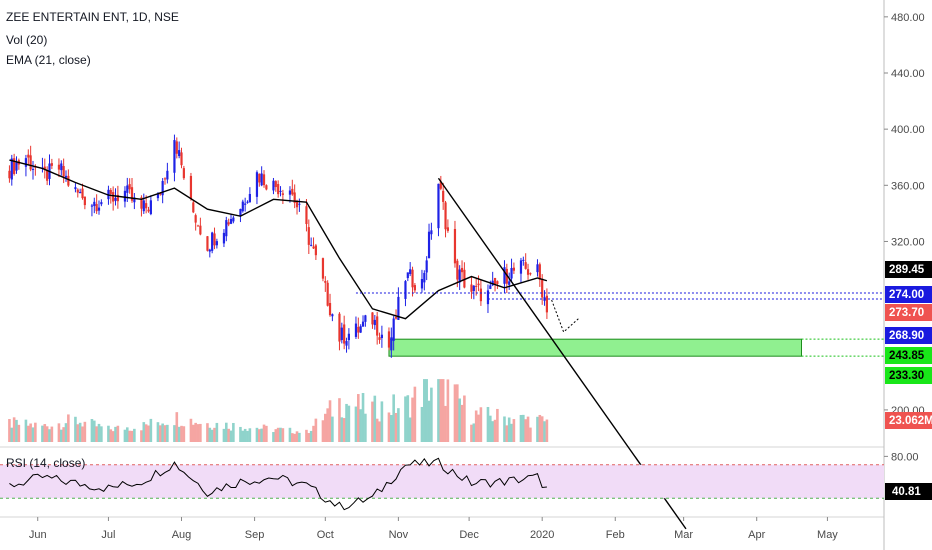 The width and height of the screenshot is (932, 550). I want to click on price-tag: 289.45, so click(908, 269).